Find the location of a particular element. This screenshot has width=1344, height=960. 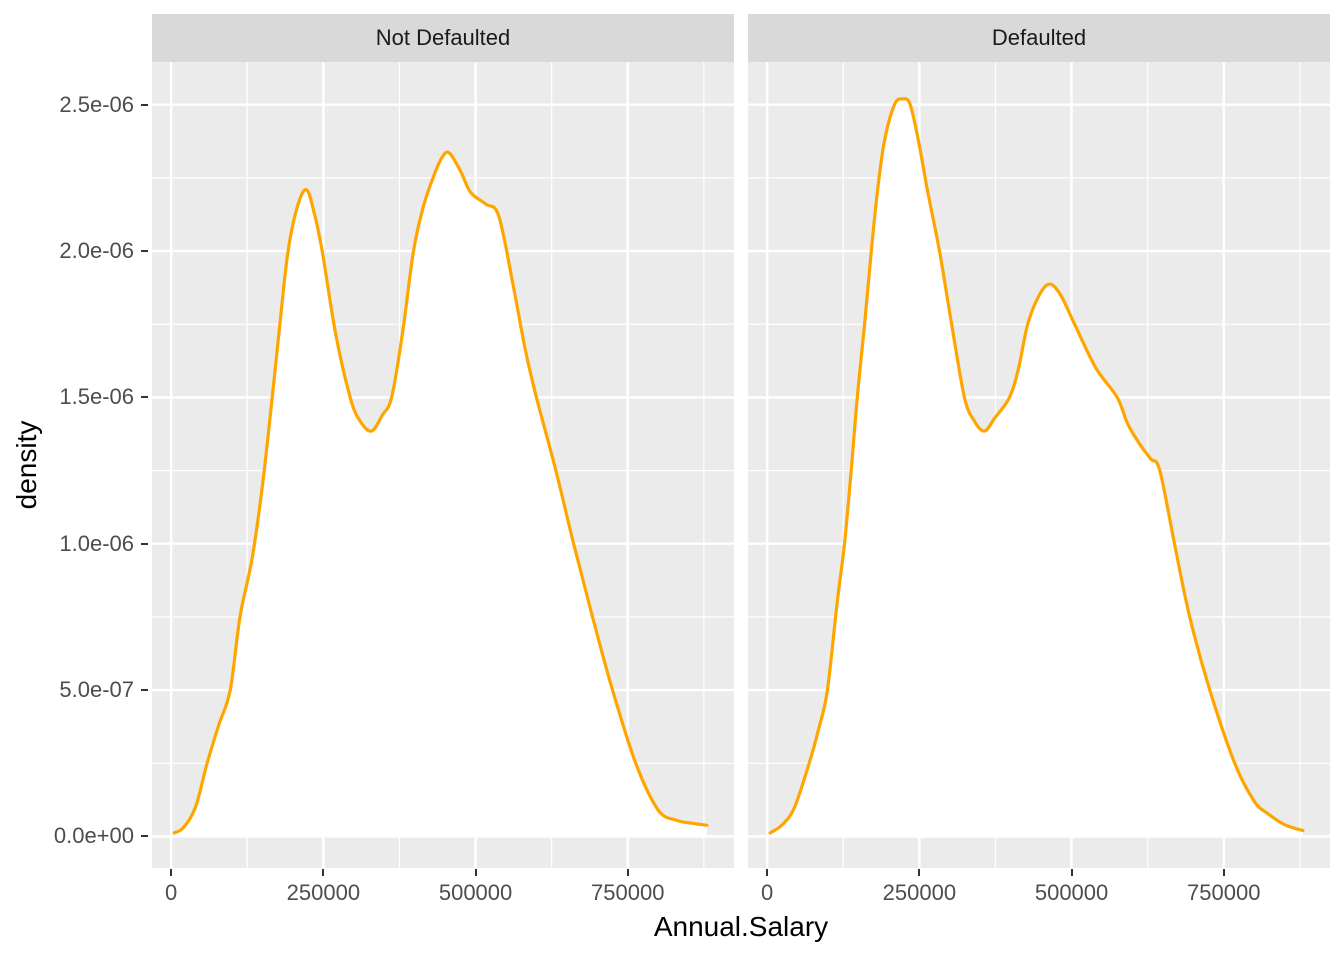

y-axis-tick-label: 1.0e-06 is located at coordinates (96, 543).